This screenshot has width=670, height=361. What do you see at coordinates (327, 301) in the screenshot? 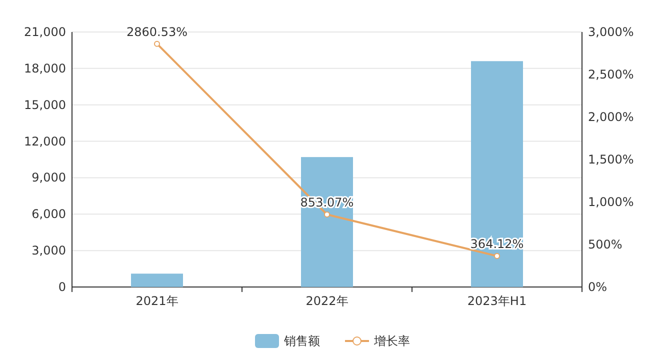
I see `x-tick-label: 2022年` at bounding box center [327, 301].